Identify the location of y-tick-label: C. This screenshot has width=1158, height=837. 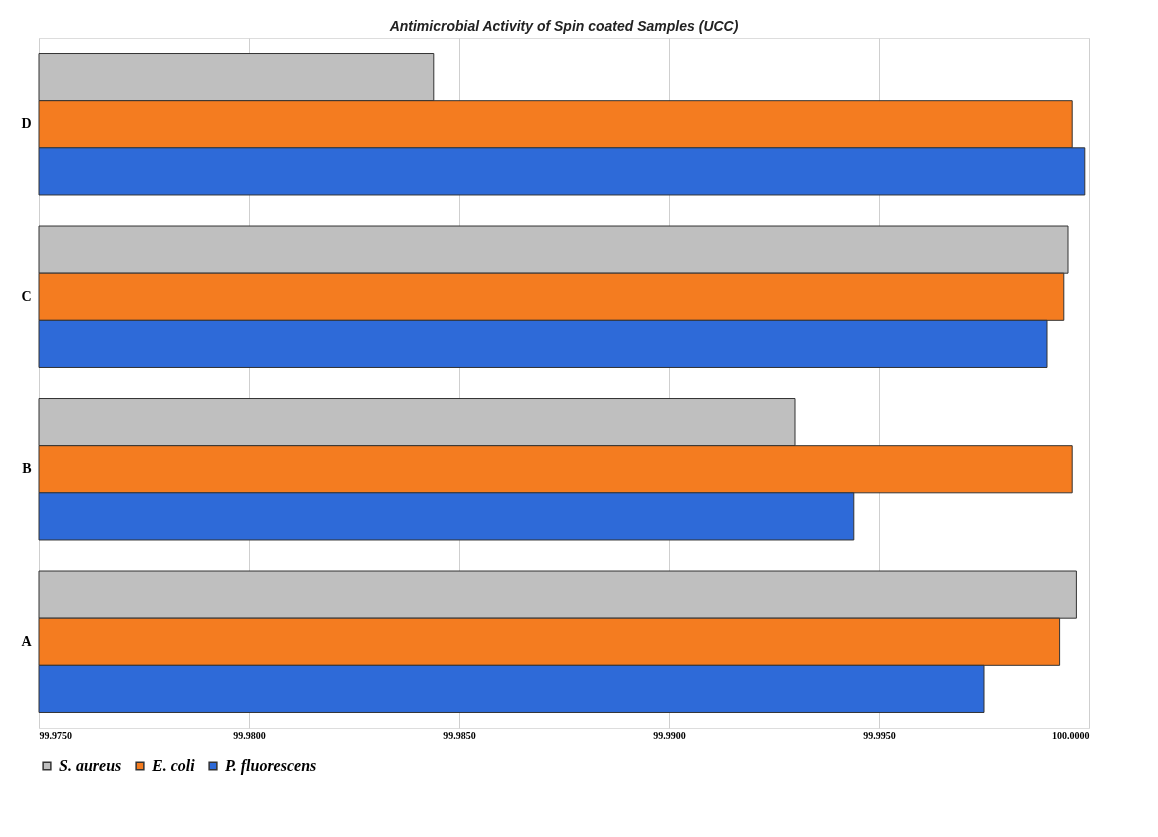
(26, 296).